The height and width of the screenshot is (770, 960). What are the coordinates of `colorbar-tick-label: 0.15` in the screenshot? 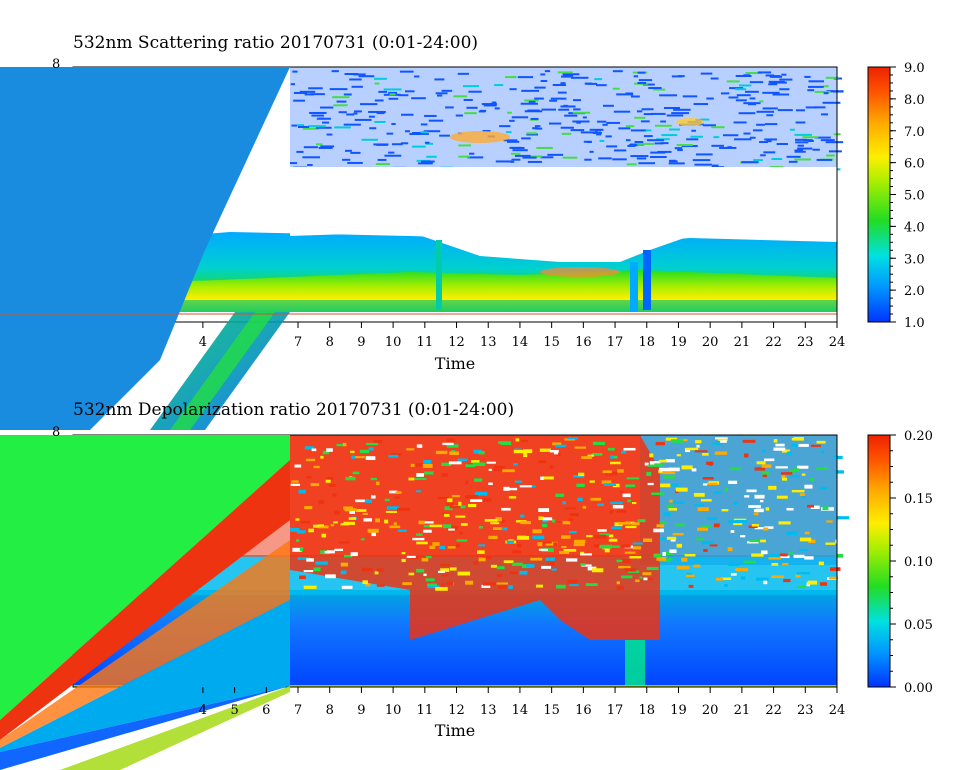 It's located at (918, 499).